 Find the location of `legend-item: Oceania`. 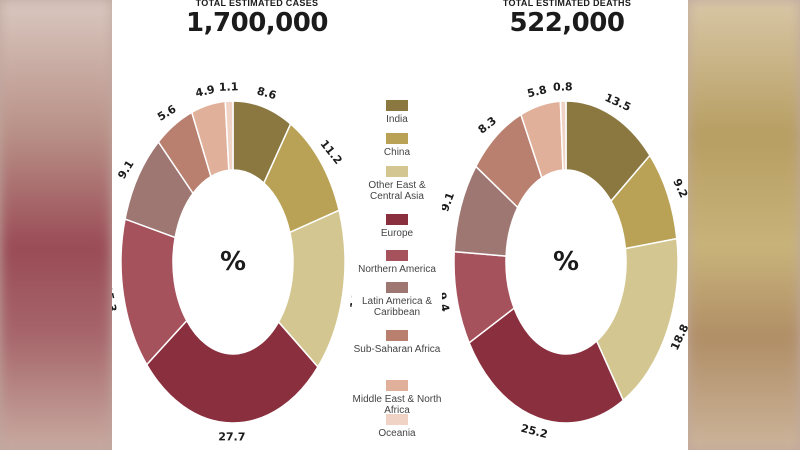

legend-item: Oceania is located at coordinates (397, 426).